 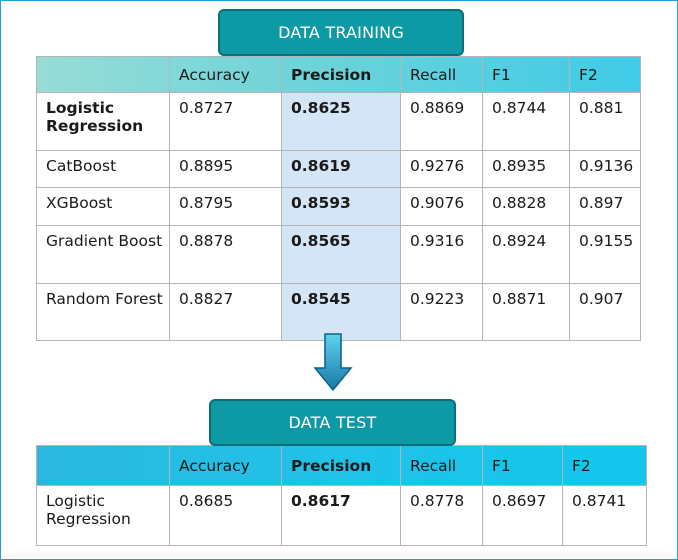 What do you see at coordinates (333, 362) in the screenshot?
I see `down-arrow-icon` at bounding box center [333, 362].